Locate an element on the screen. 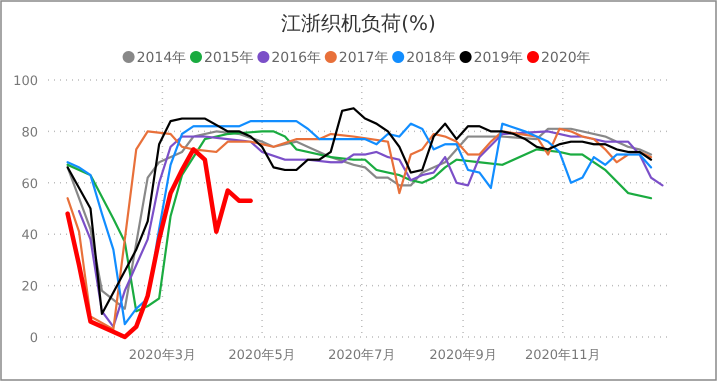  chart-title: 江浙织机负荷(%) is located at coordinates (358, 23).